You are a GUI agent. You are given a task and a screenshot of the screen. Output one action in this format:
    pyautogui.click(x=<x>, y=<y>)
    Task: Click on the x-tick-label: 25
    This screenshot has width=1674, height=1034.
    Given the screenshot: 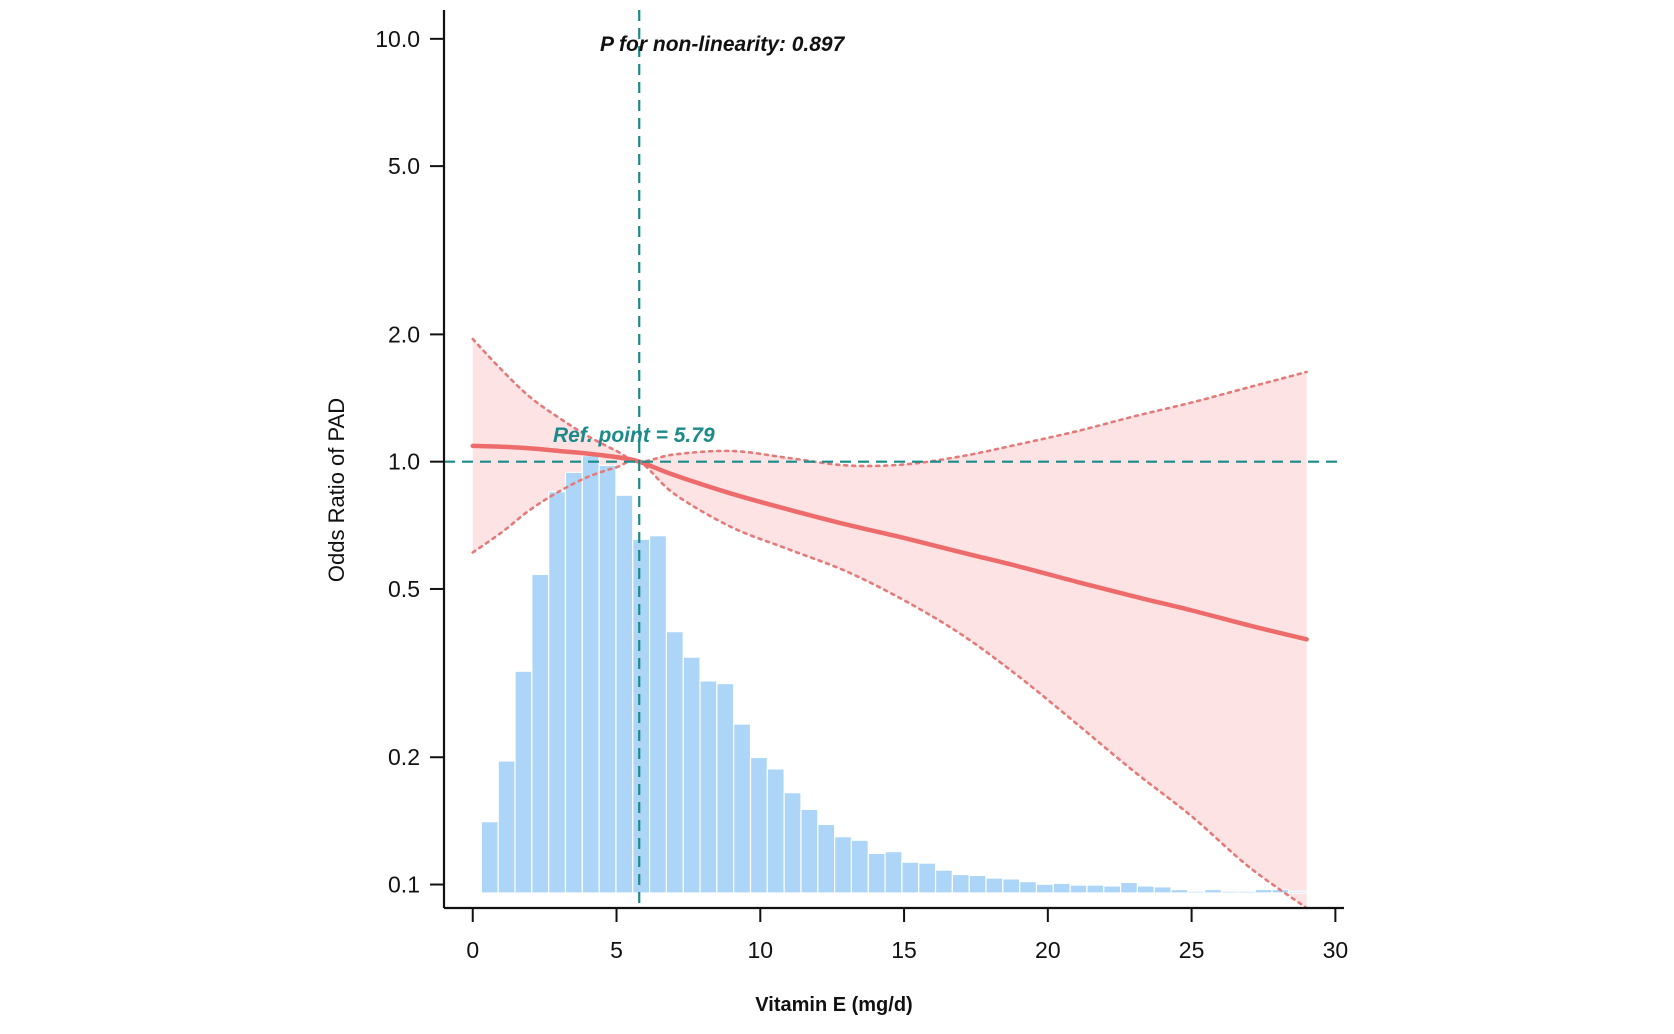 What is the action you would take?
    pyautogui.click(x=1192, y=950)
    